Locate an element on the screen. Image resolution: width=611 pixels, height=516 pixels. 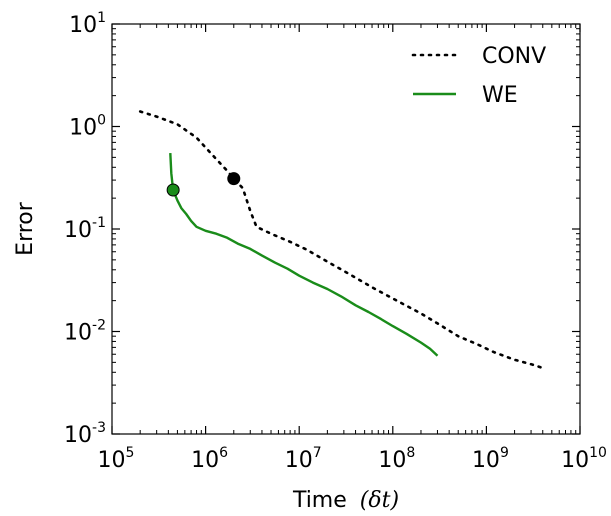
x-tick-label: 10¹⁰ is located at coordinates (584, 459).